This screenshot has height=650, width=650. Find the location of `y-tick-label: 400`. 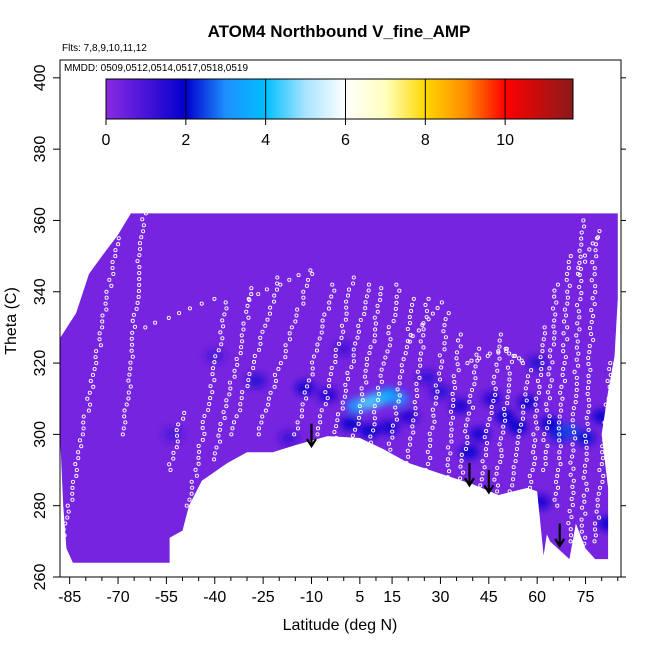

y-tick-label: 400 is located at coordinates (40, 77).